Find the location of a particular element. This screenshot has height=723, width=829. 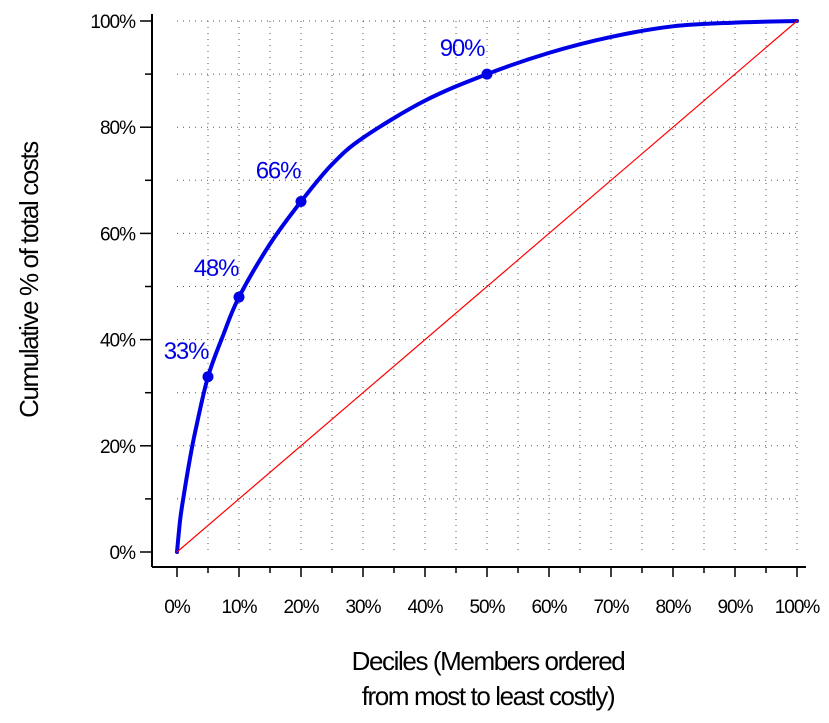

x-tick-label: 40% is located at coordinates (425, 607).